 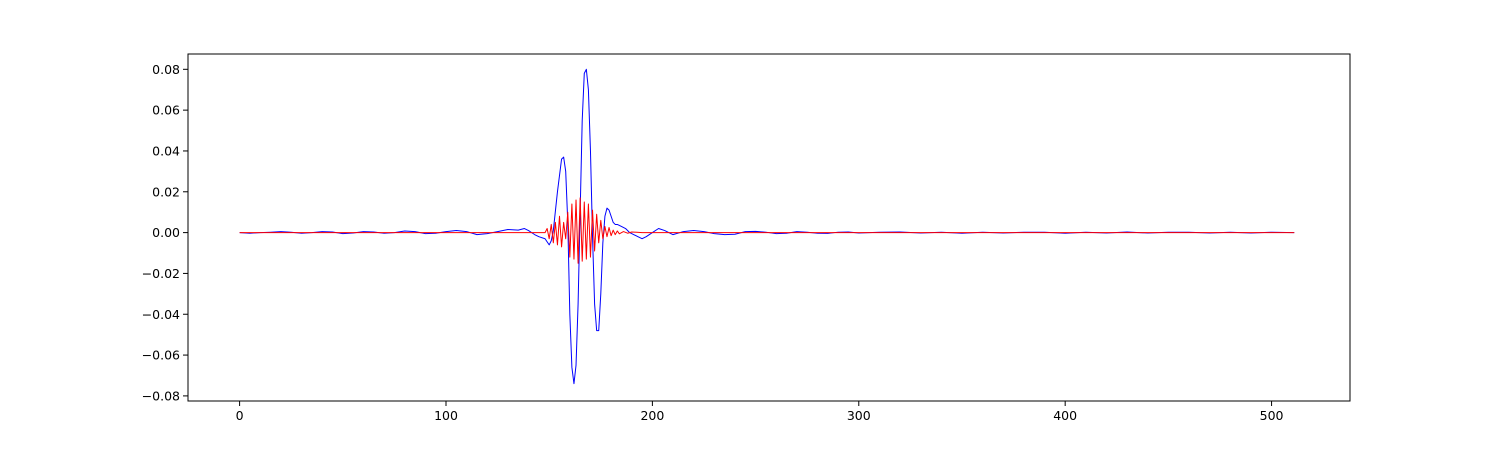 I want to click on y-axis: −0.08 −0.06 −0.04 −0.02 0.00 0.02 0.04 0.06 0.08, so click(x=165, y=232).